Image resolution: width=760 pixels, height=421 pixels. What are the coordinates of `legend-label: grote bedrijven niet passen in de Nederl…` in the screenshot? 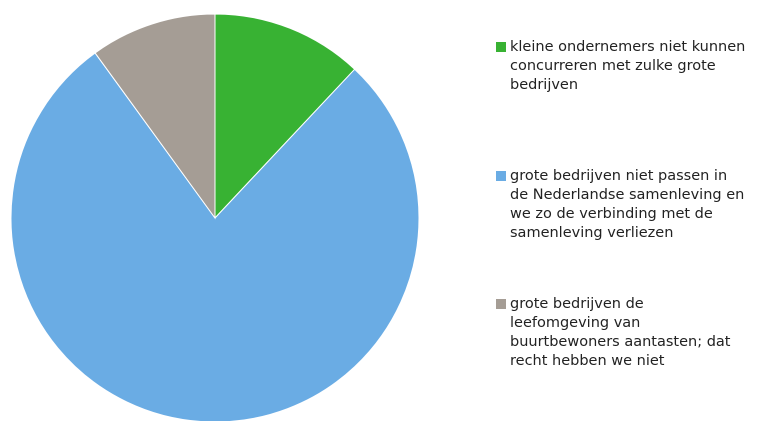 It's located at (627, 204).